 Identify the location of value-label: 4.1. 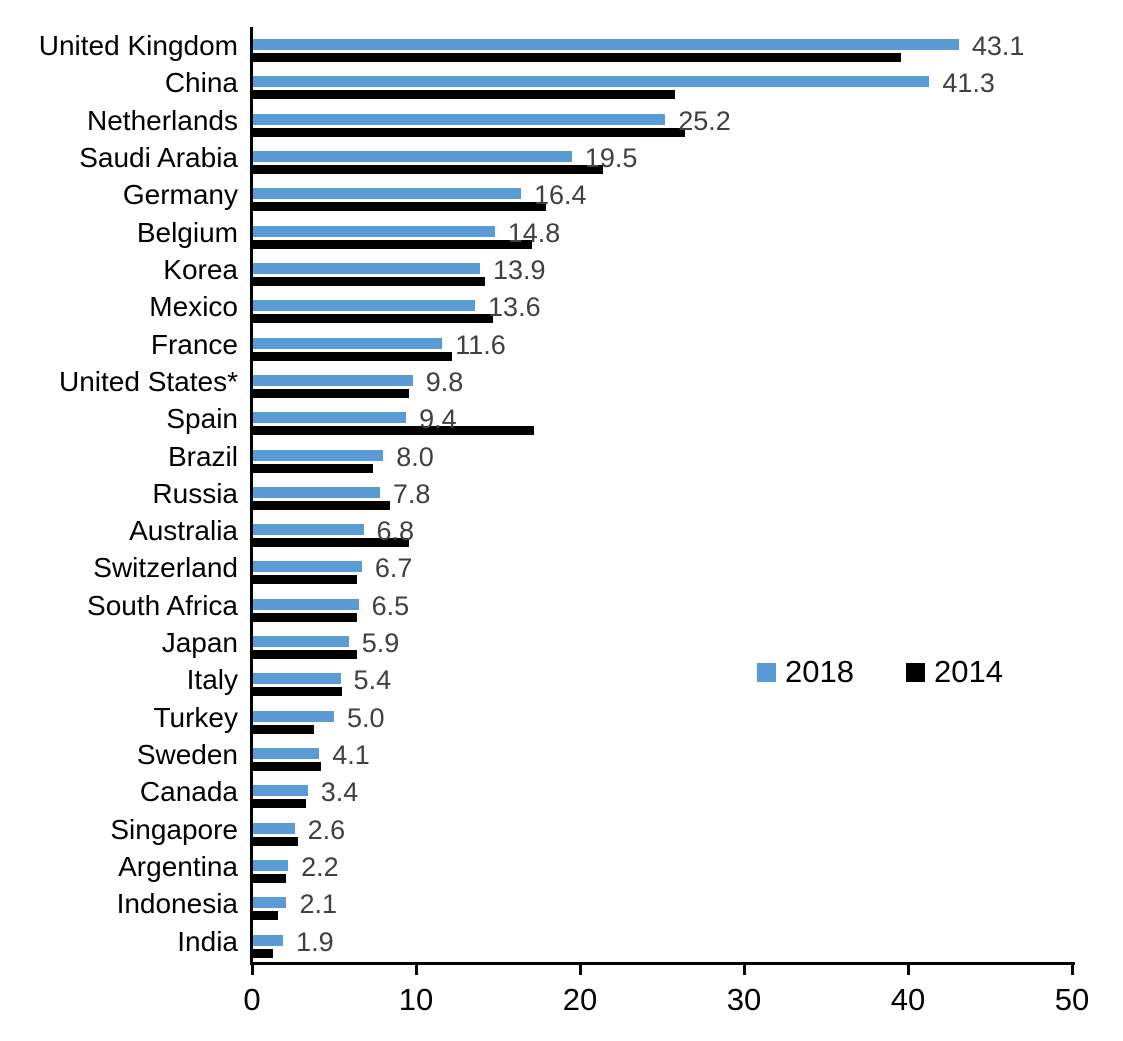
(351, 755).